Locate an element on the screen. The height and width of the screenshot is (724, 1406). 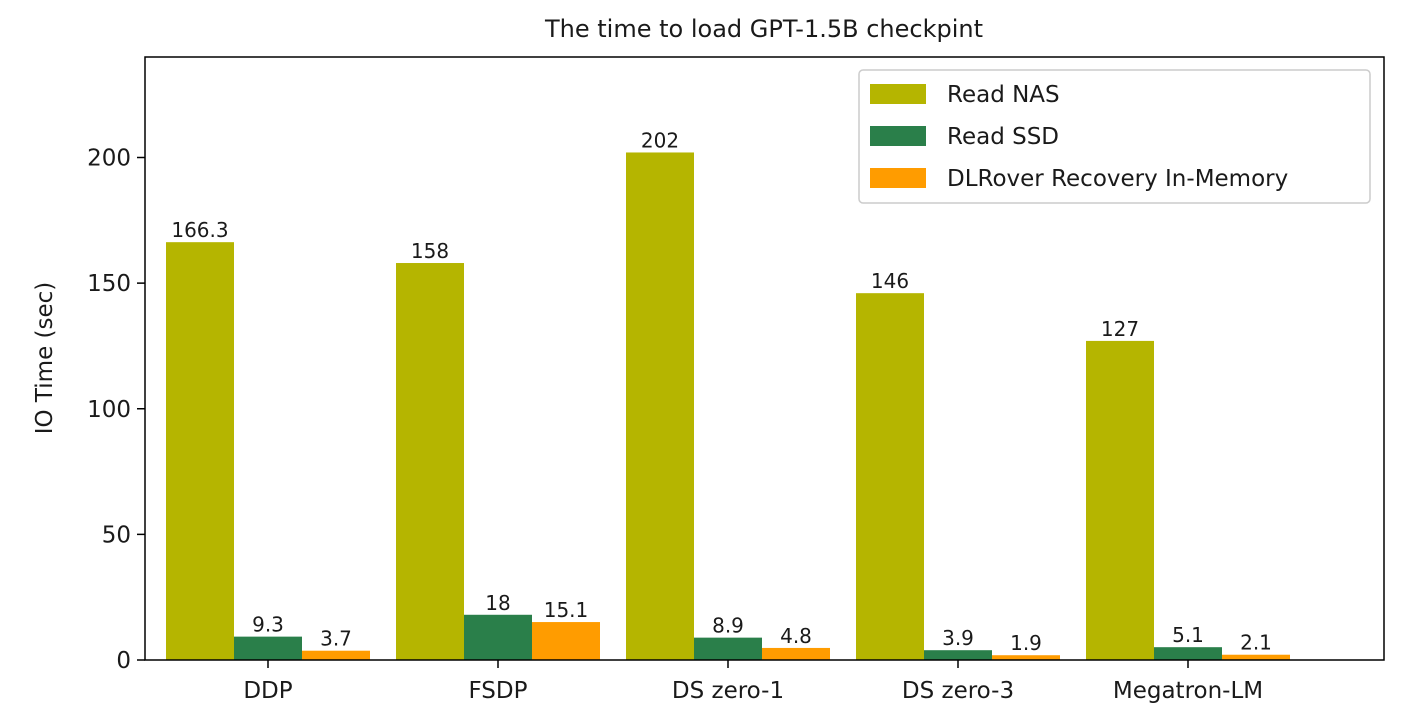
y-tick-label: 100 is located at coordinates (109, 410).